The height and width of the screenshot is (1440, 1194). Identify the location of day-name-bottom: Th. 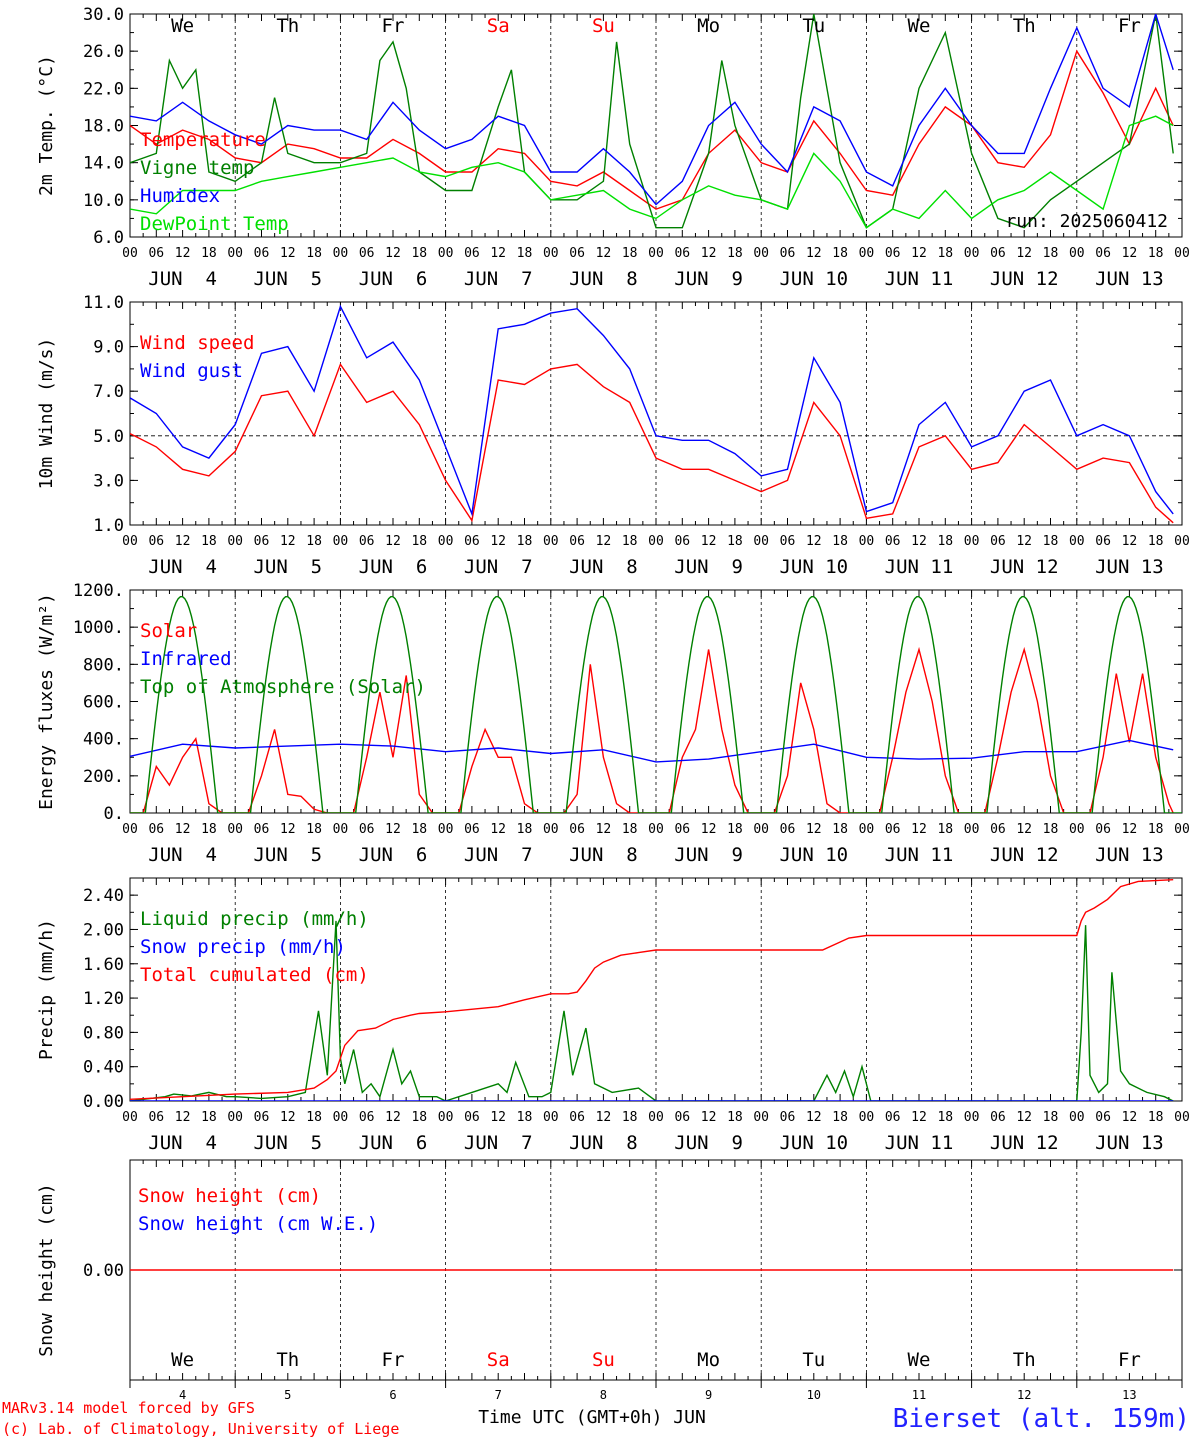
(1024, 1360).